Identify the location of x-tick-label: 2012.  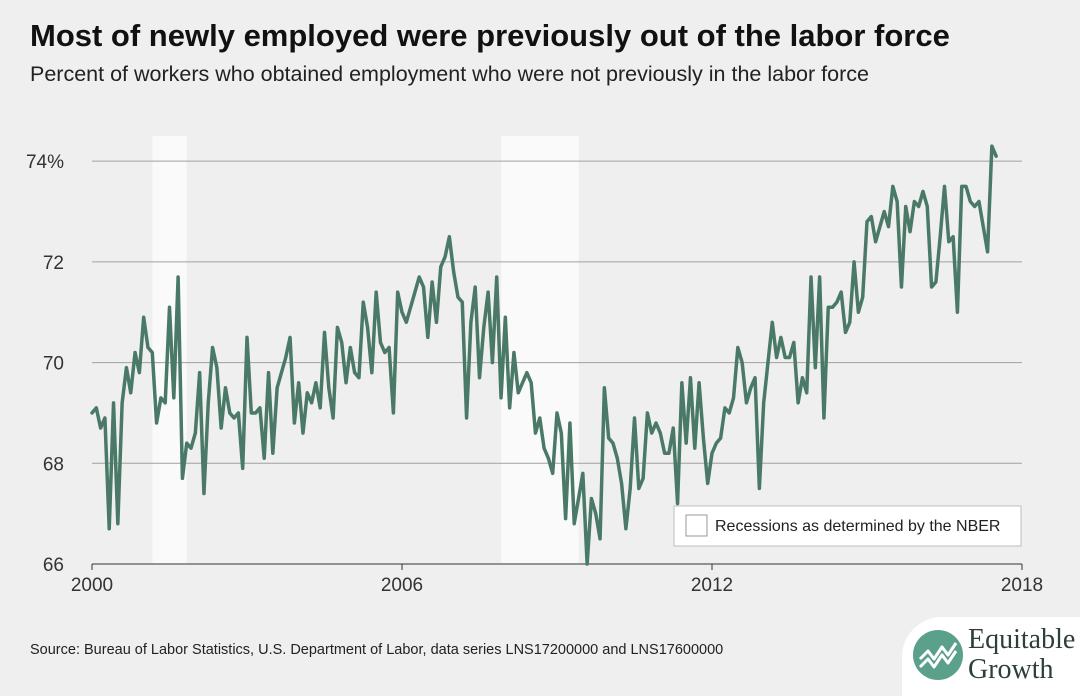
(712, 585).